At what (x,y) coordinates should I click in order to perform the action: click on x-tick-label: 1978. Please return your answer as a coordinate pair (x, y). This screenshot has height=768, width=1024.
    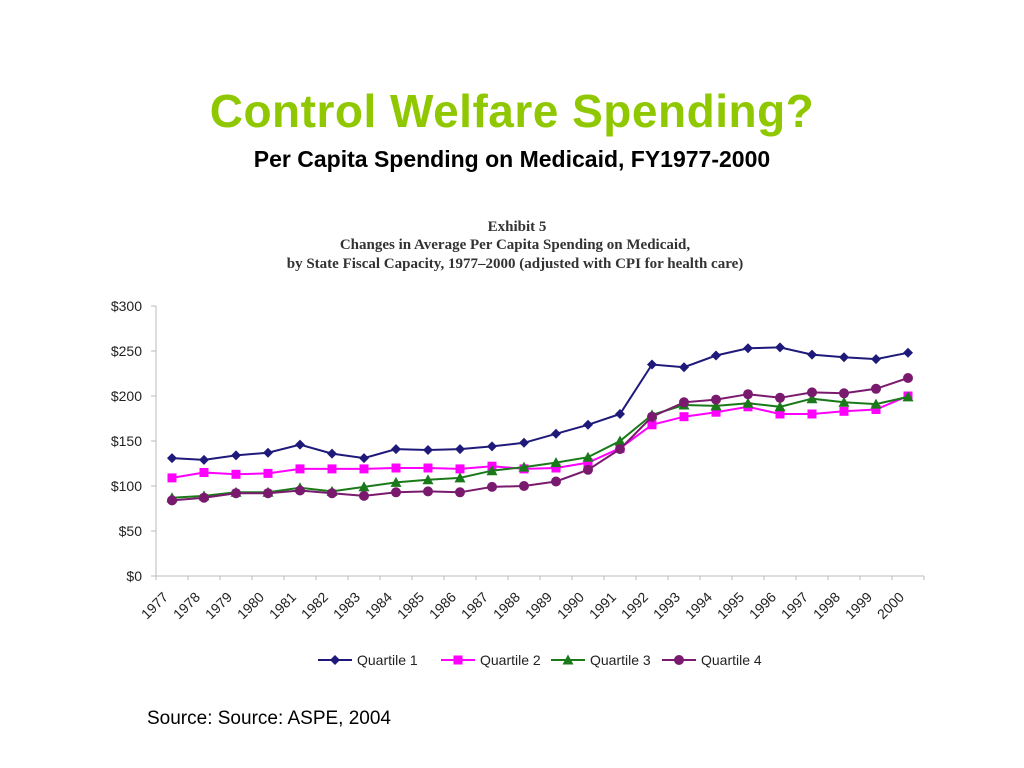
    Looking at the image, I should click on (186, 605).